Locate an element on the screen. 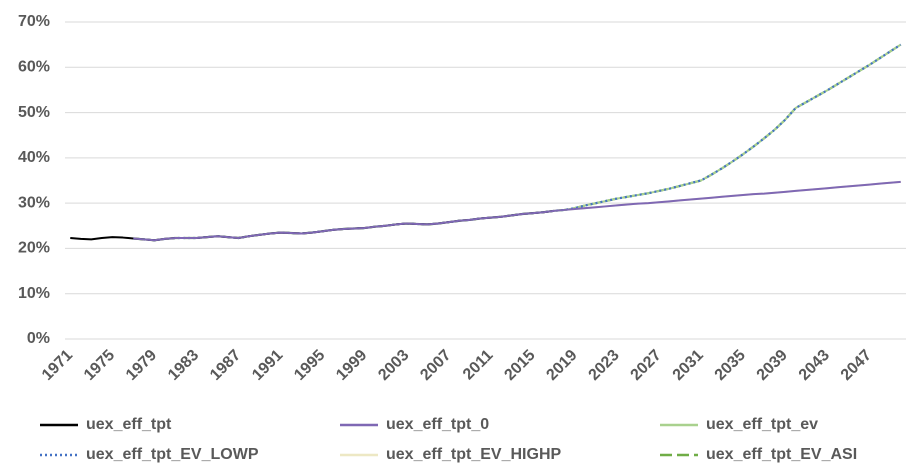 The width and height of the screenshot is (906, 466). y-tick-label: 0% is located at coordinates (38, 338).